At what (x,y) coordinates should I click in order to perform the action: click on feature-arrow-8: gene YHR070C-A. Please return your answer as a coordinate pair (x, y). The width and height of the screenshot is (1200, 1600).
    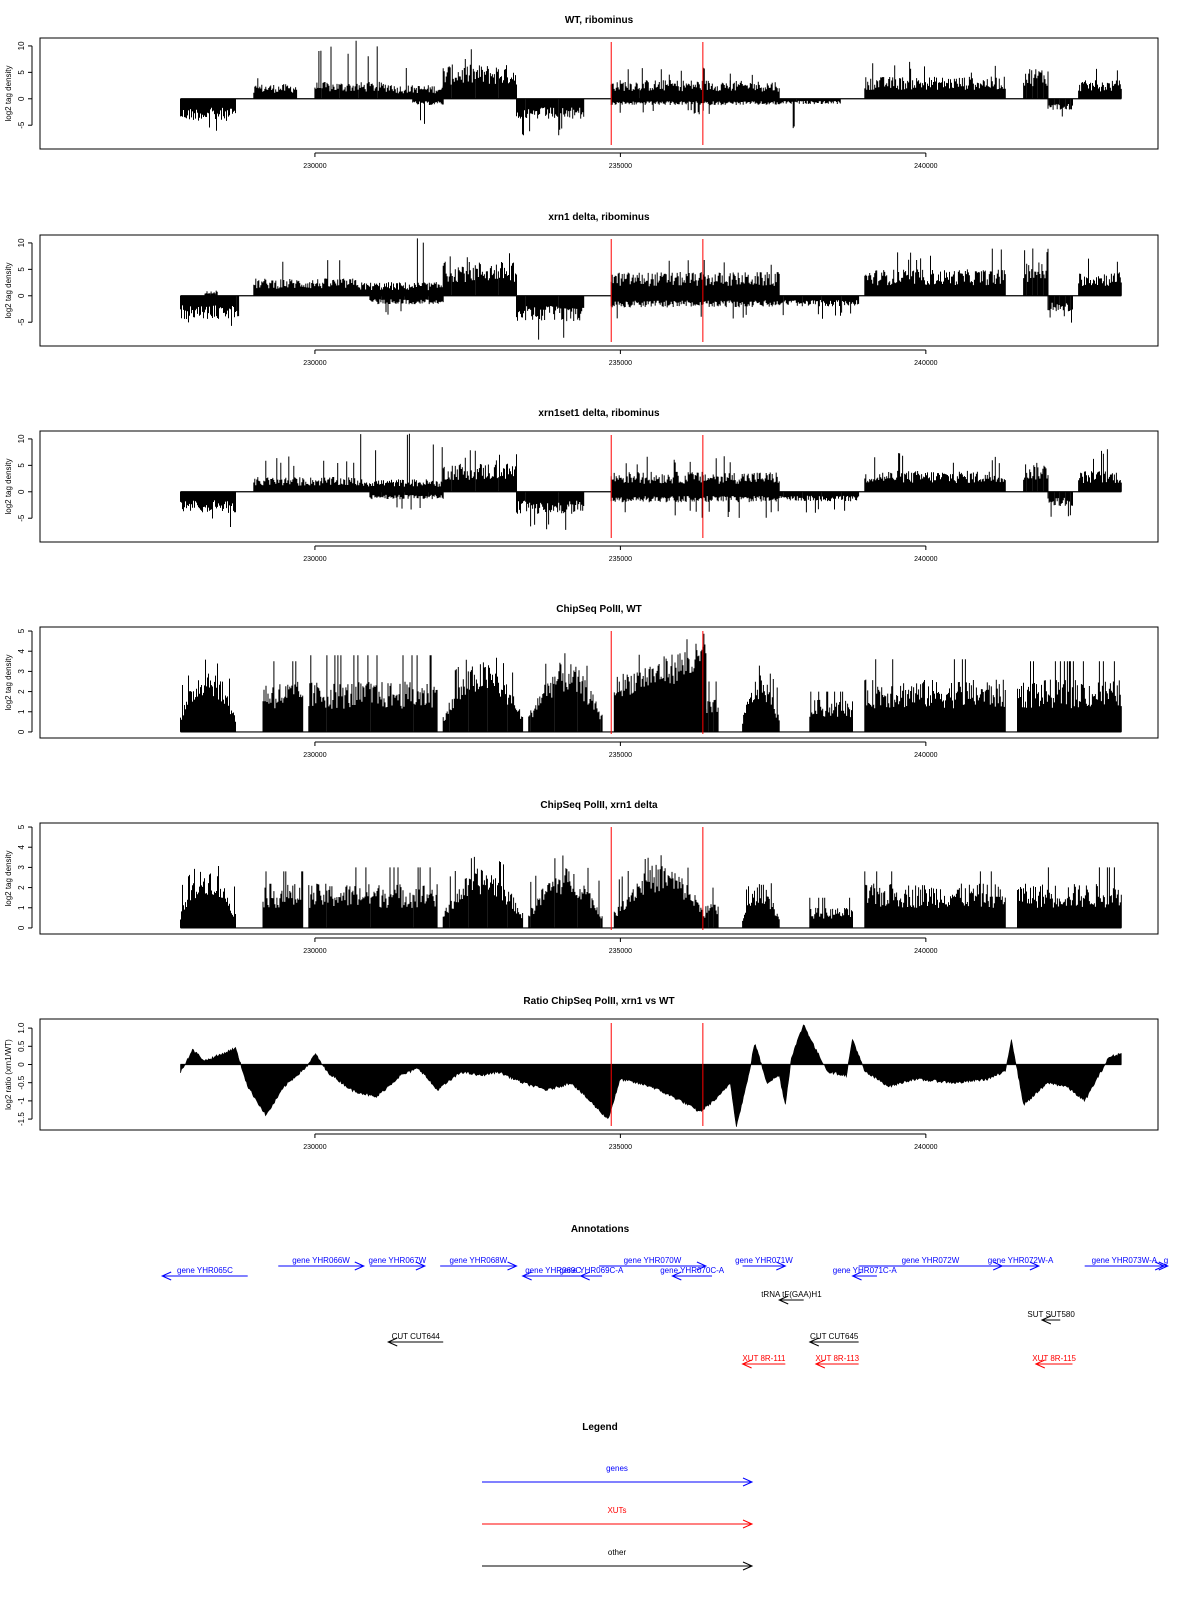
    Looking at the image, I should click on (692, 1273).